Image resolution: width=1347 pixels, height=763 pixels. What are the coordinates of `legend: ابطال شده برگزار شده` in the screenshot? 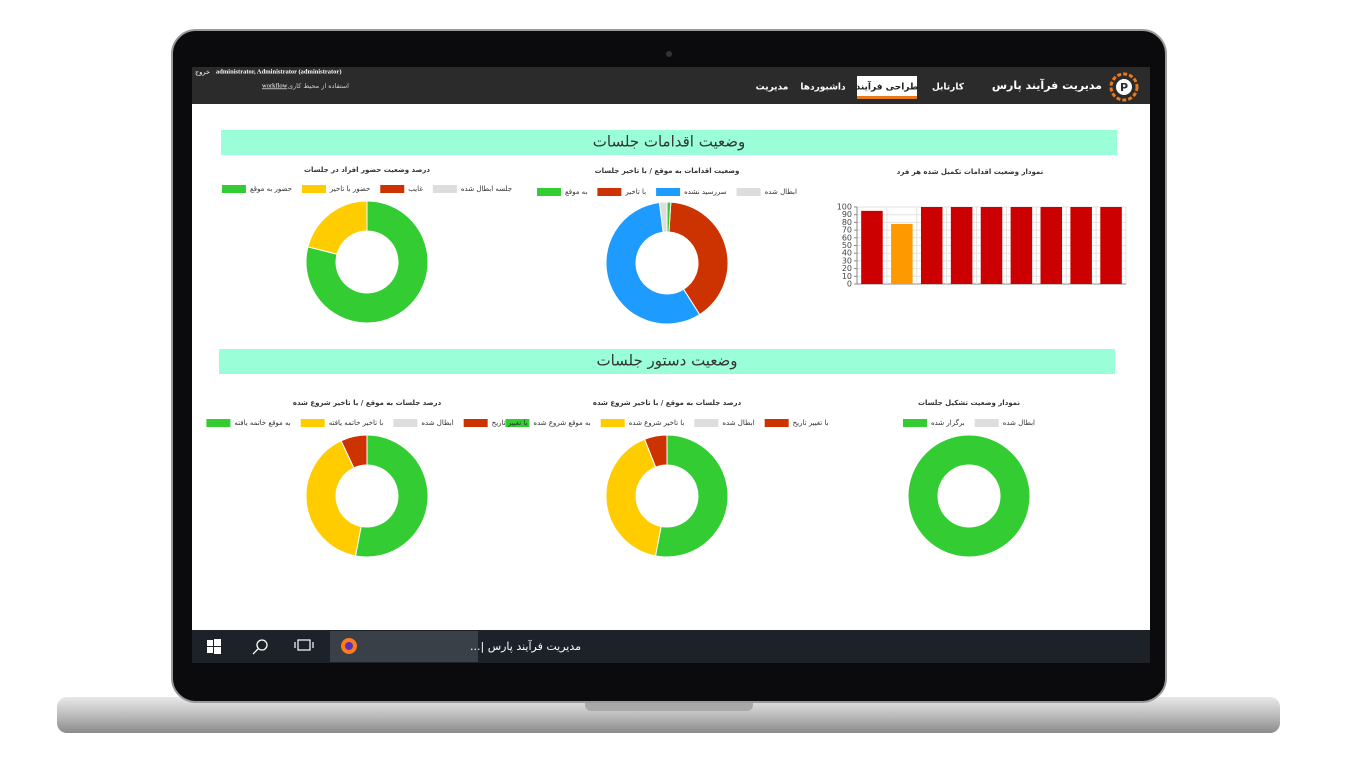 It's located at (968, 422).